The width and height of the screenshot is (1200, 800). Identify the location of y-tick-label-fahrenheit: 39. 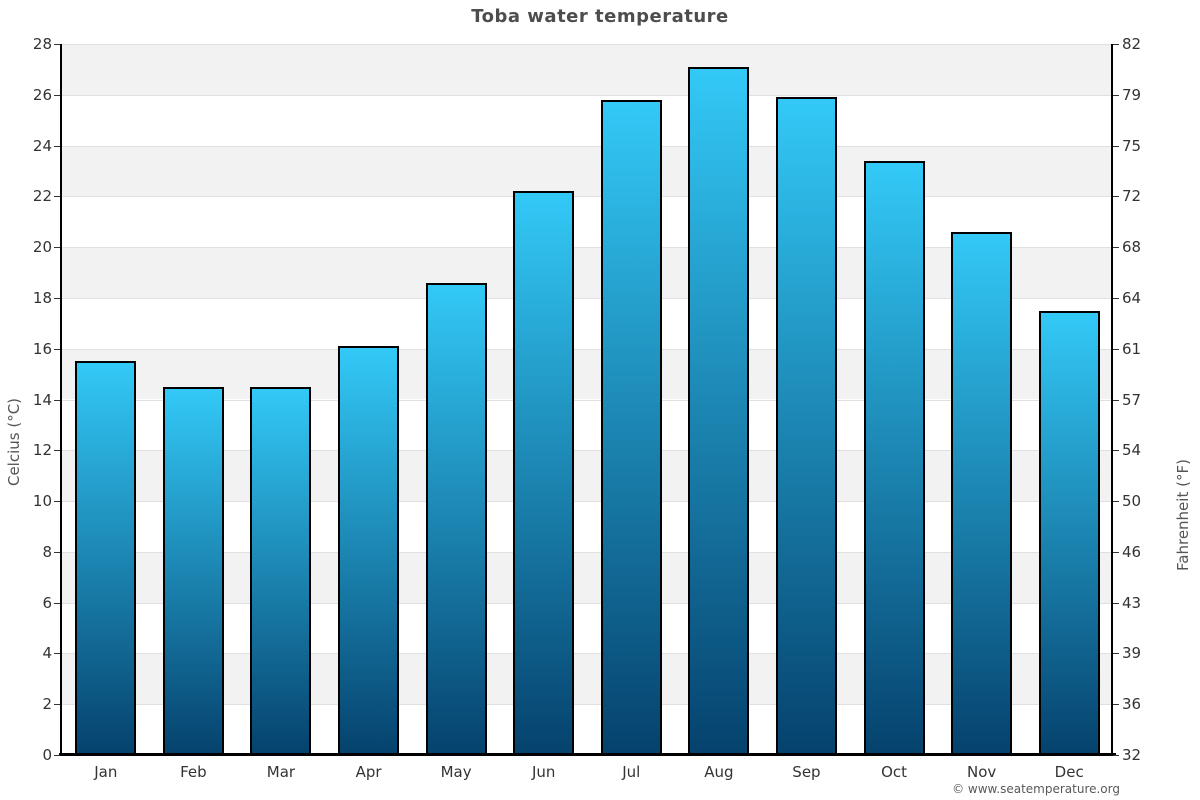
(1132, 653).